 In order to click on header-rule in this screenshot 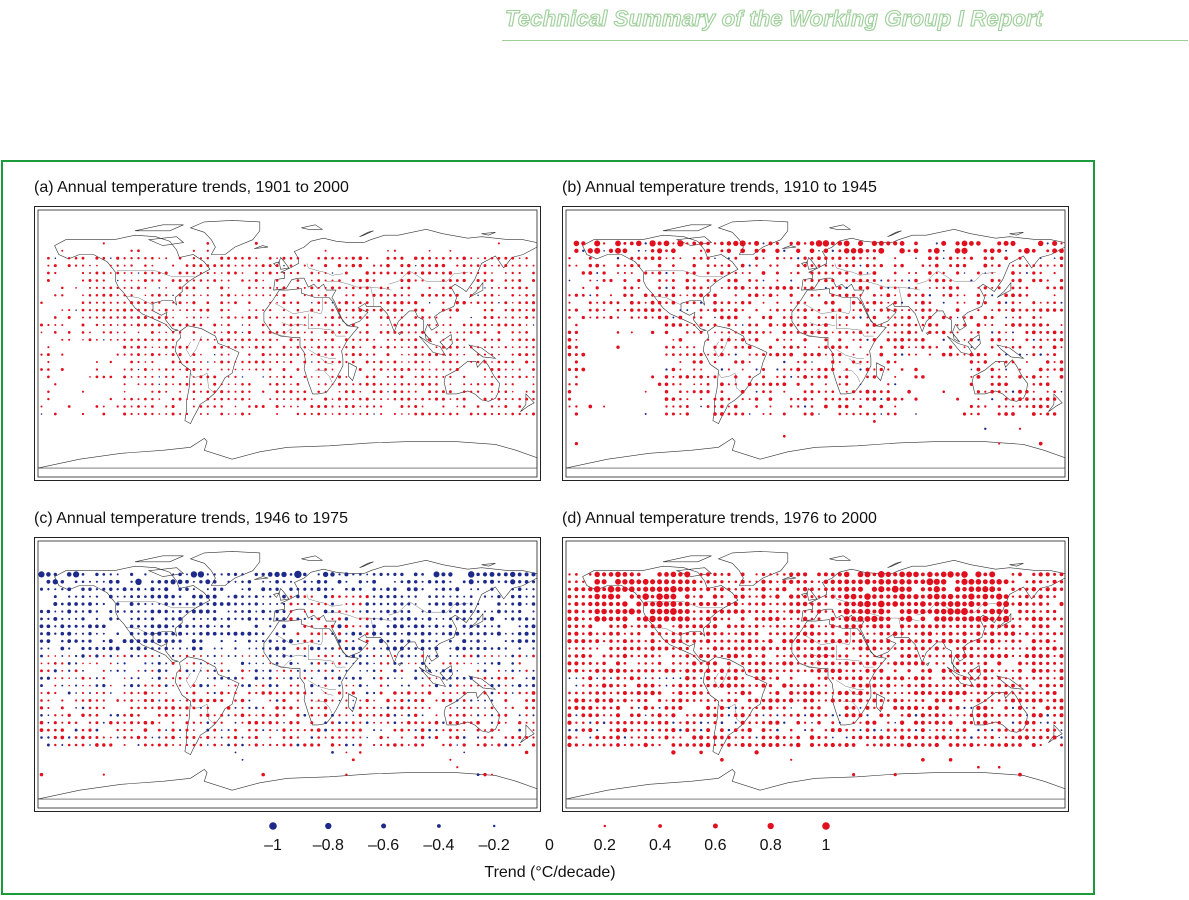, I will do `click(845, 40)`.